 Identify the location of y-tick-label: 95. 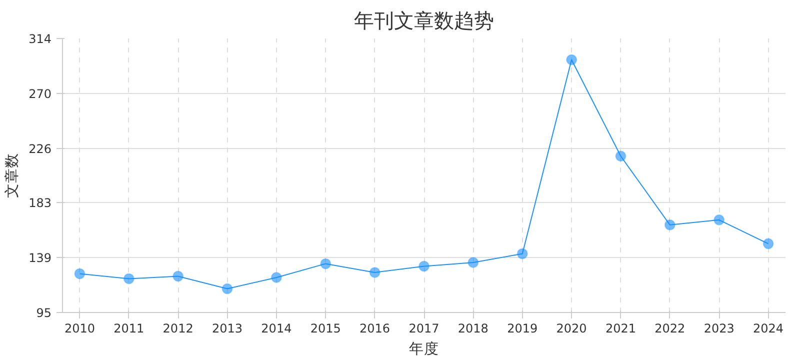
(44, 313).